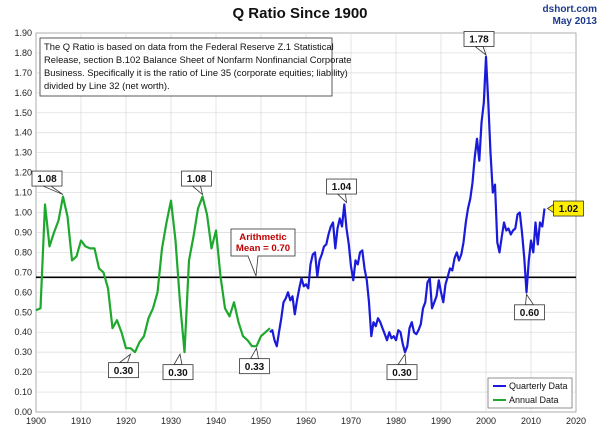 The height and width of the screenshot is (436, 600). What do you see at coordinates (153, 274) in the screenshot?
I see `series-line-annual-data` at bounding box center [153, 274].